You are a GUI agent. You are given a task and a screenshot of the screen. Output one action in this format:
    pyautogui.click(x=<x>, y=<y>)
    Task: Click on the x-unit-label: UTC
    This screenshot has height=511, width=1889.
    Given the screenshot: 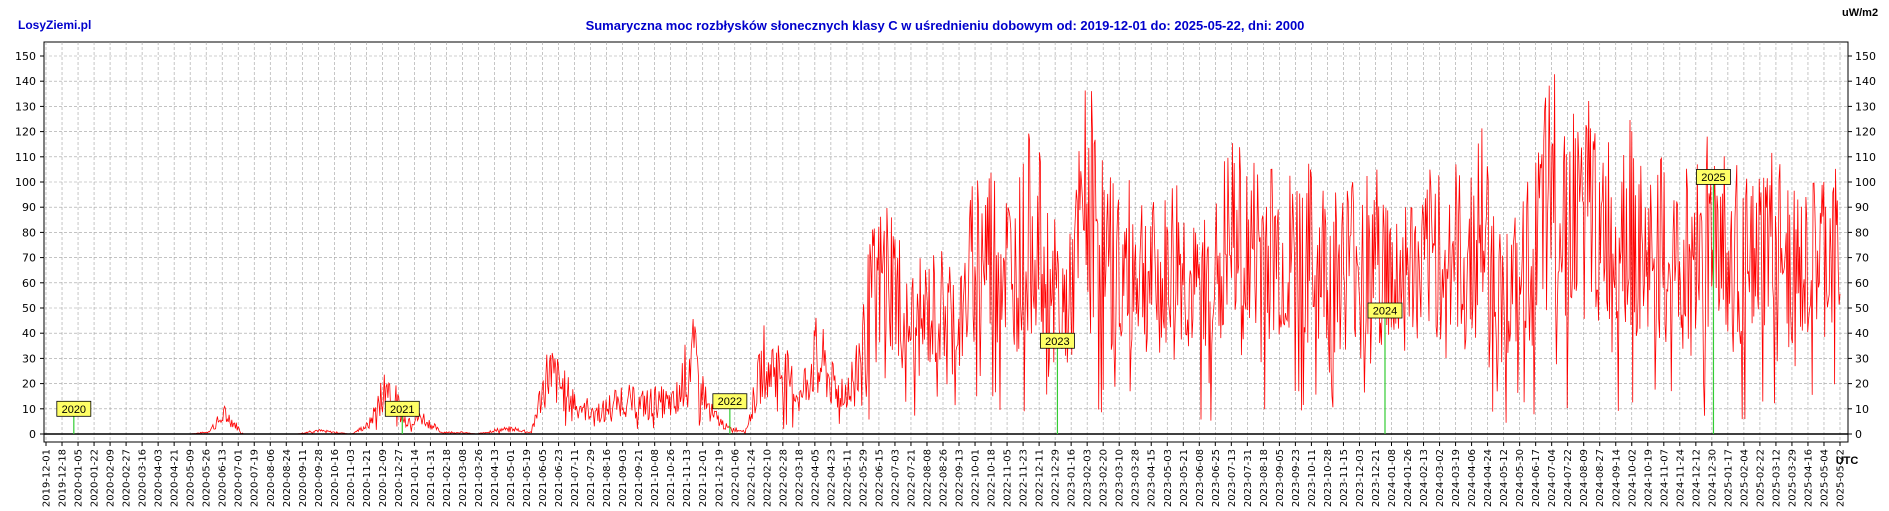 What is the action you would take?
    pyautogui.click(x=1847, y=461)
    